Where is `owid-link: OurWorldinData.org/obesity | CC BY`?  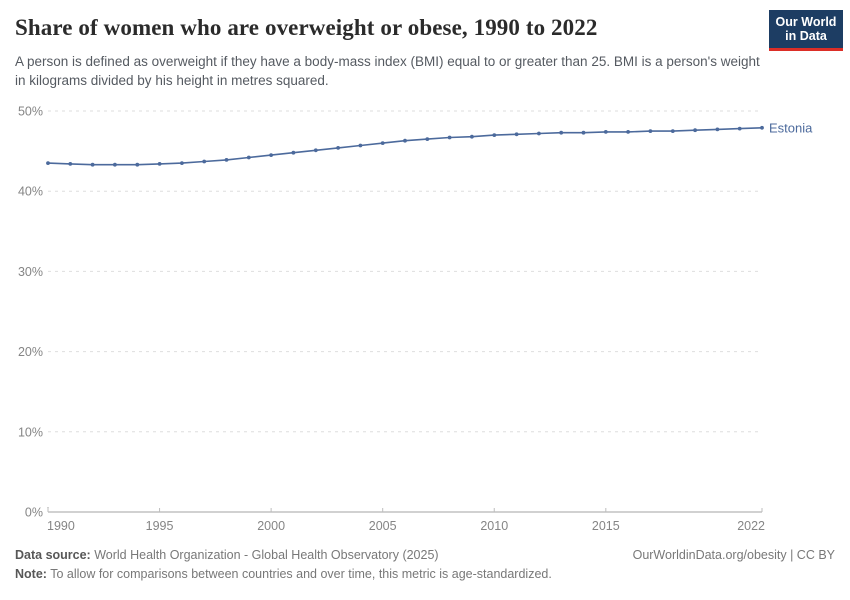
owid-link: OurWorldinData.org/obesity | CC BY is located at coordinates (733, 555).